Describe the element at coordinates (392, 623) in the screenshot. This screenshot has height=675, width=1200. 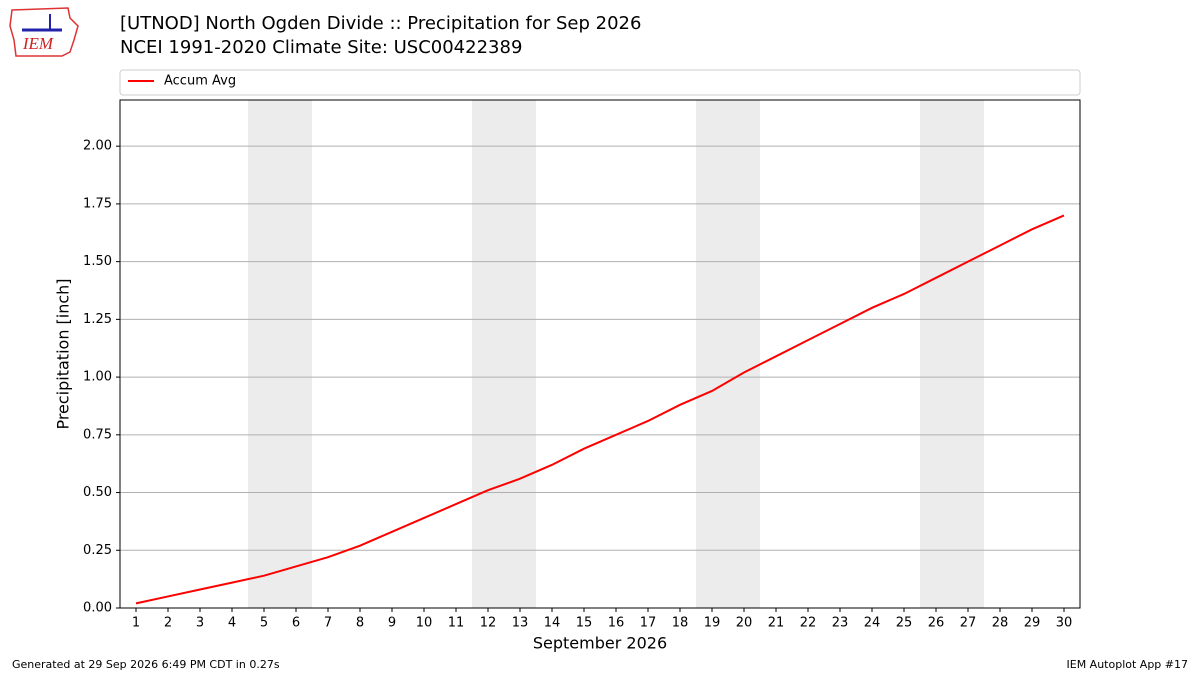
I see `x-tick-label: 9` at that location.